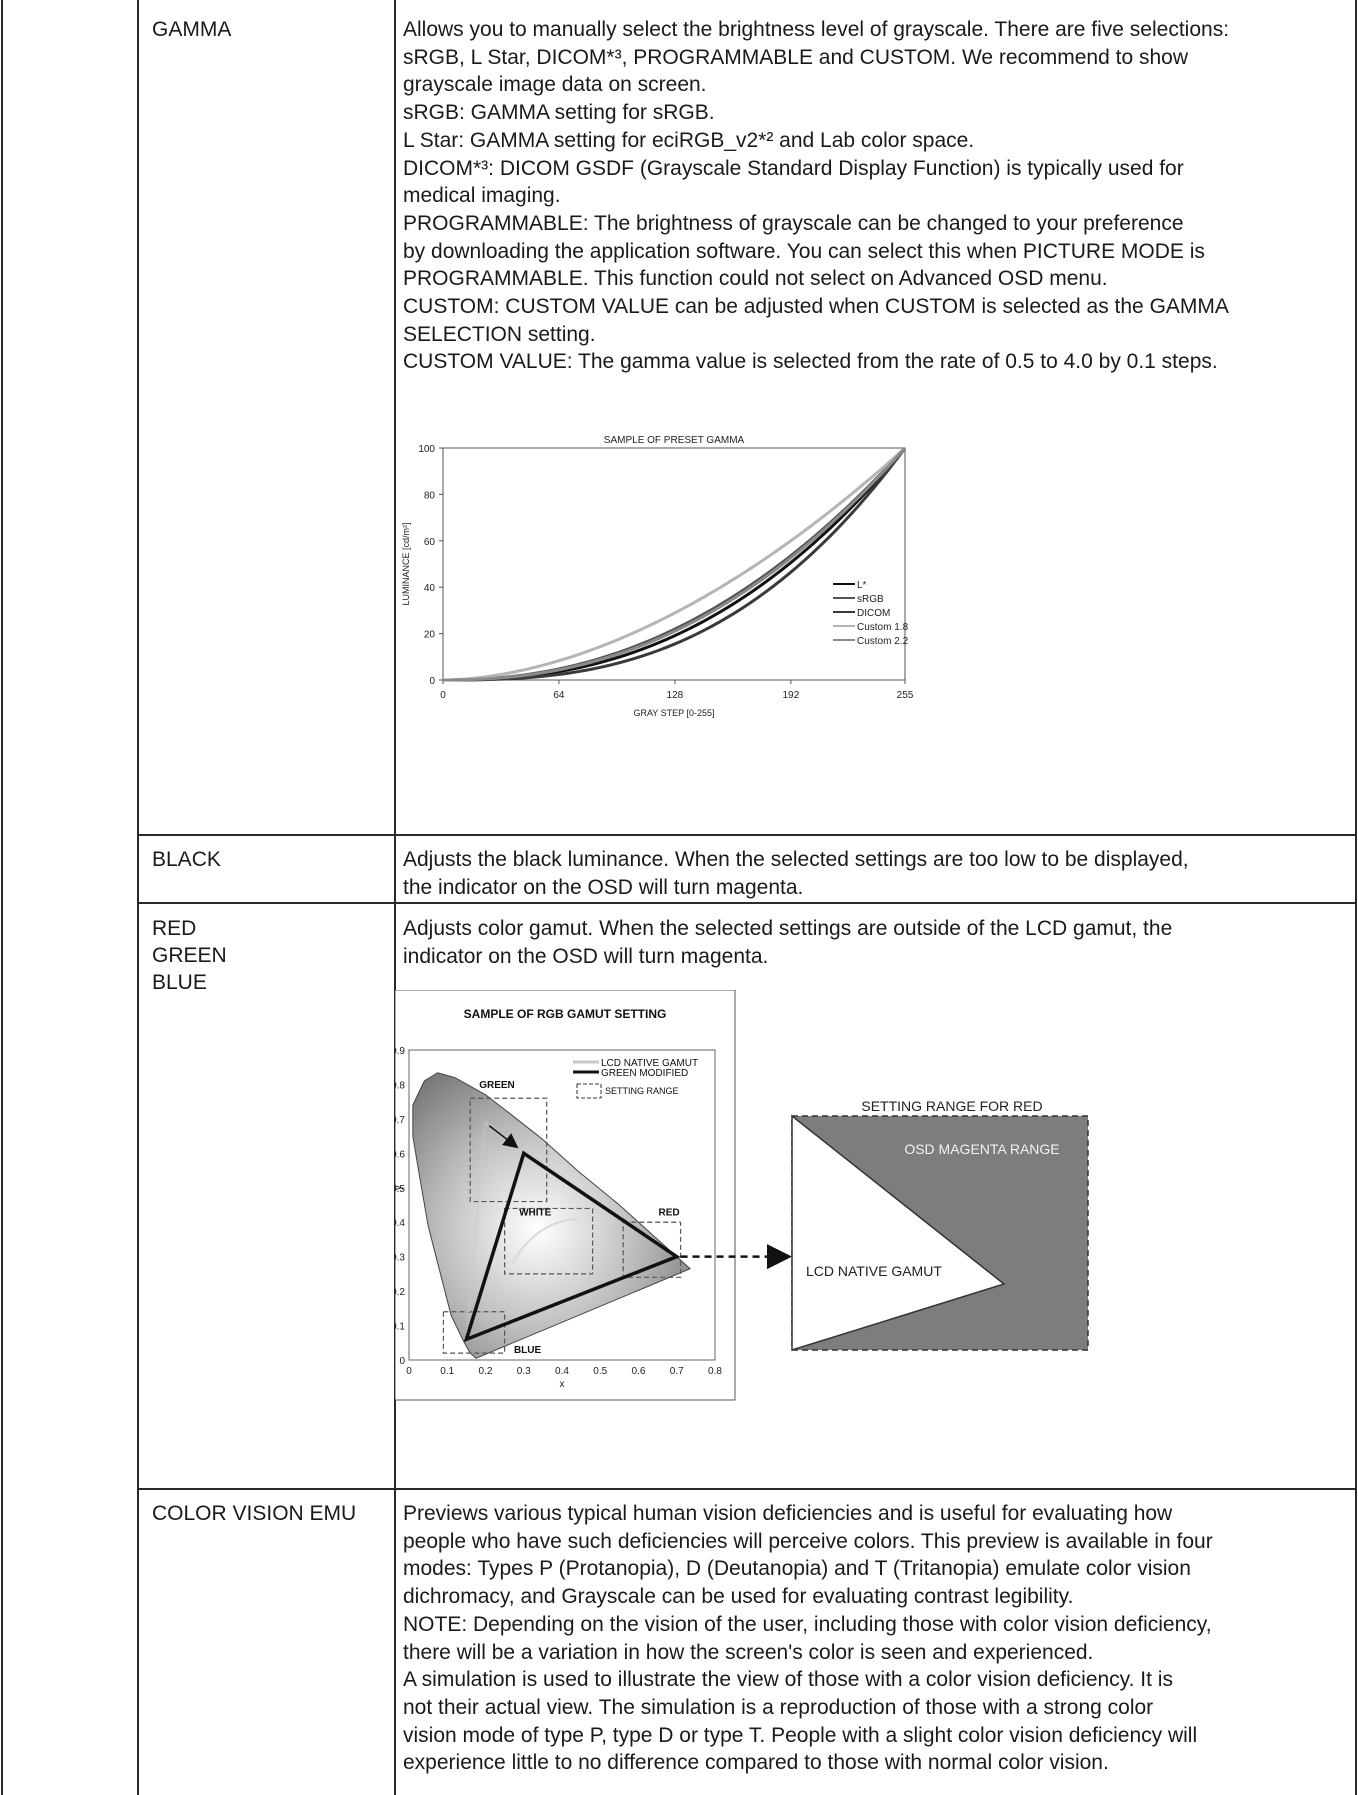 This screenshot has height=1795, width=1358. Describe the element at coordinates (715, 1371) in the screenshot. I see `x-tick-label: 0.8` at that location.